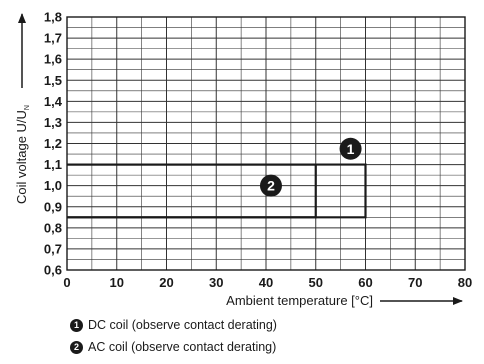  I want to click on y-tick-label: 0,7, so click(53, 248).